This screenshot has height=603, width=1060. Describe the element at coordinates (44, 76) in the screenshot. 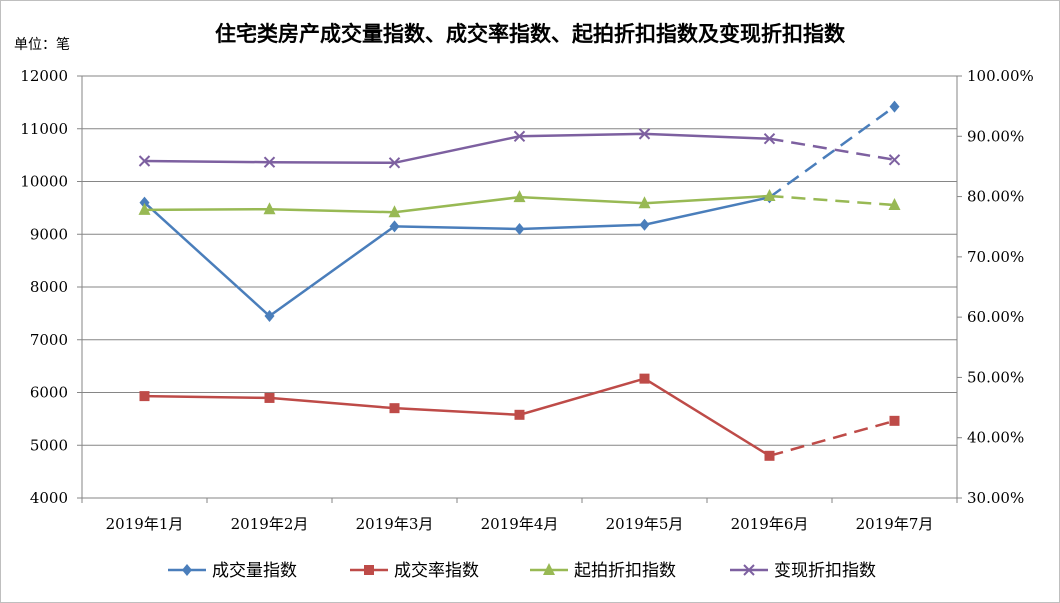

I see `left-tick-label: 12000` at that location.